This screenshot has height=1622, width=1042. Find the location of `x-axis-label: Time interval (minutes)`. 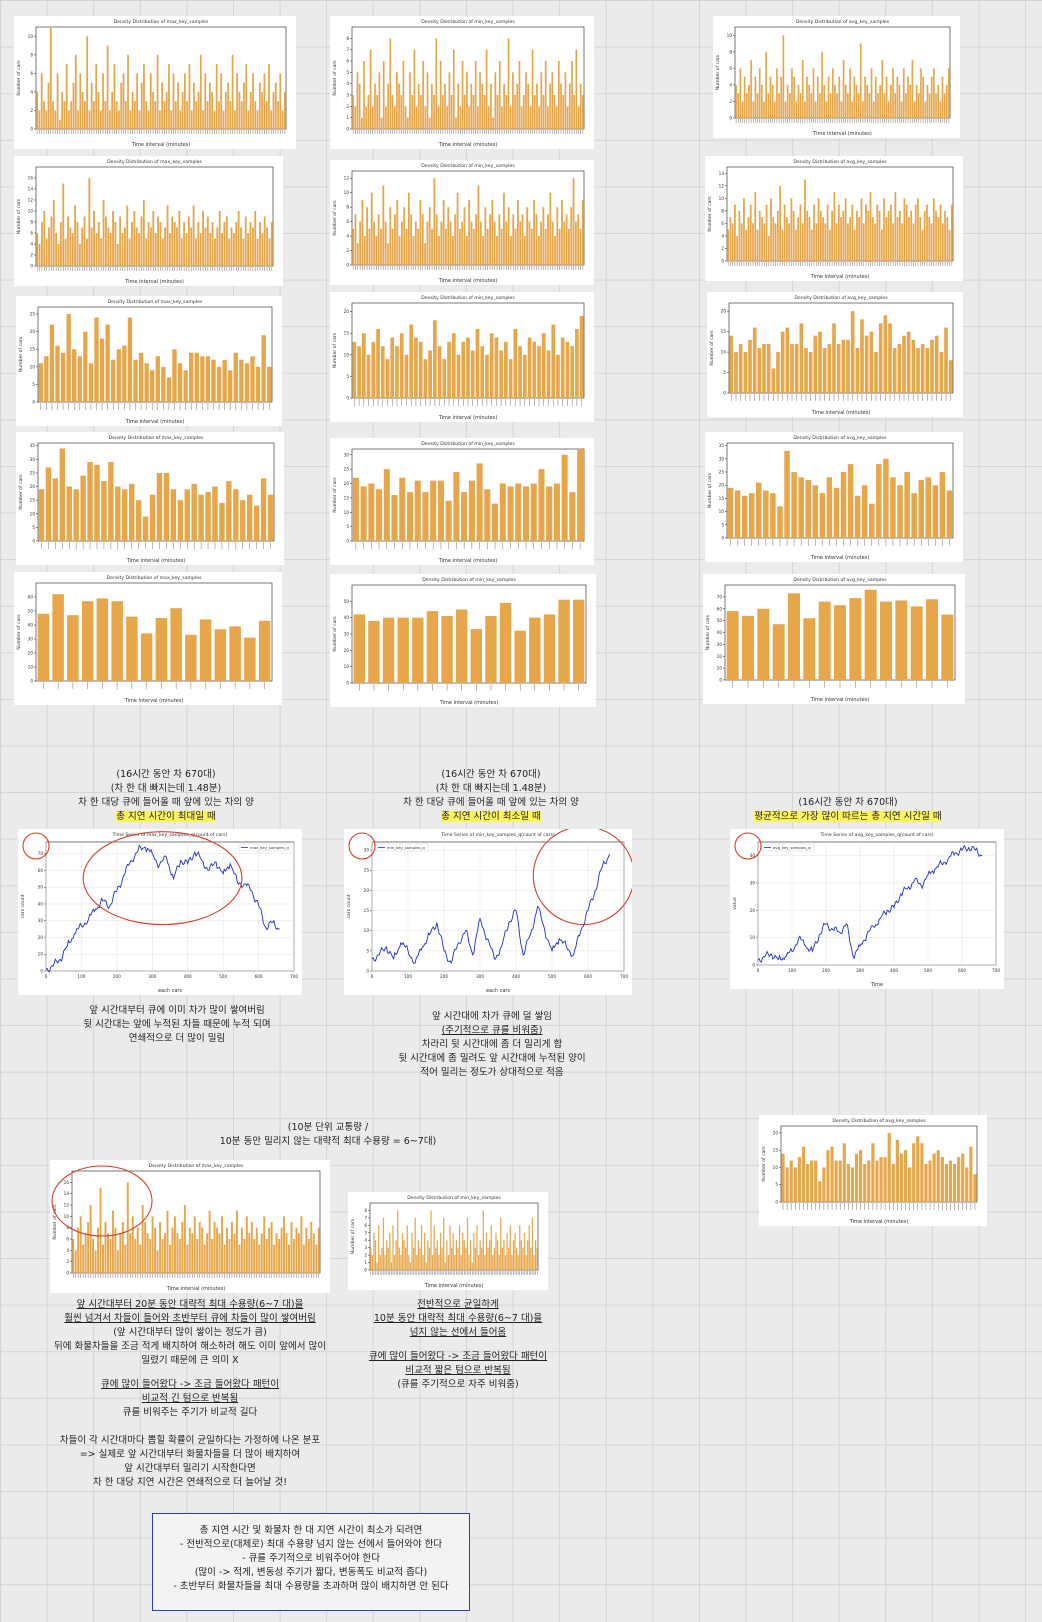

x-axis-label: Time interval (minutes) is located at coordinates (154, 282).